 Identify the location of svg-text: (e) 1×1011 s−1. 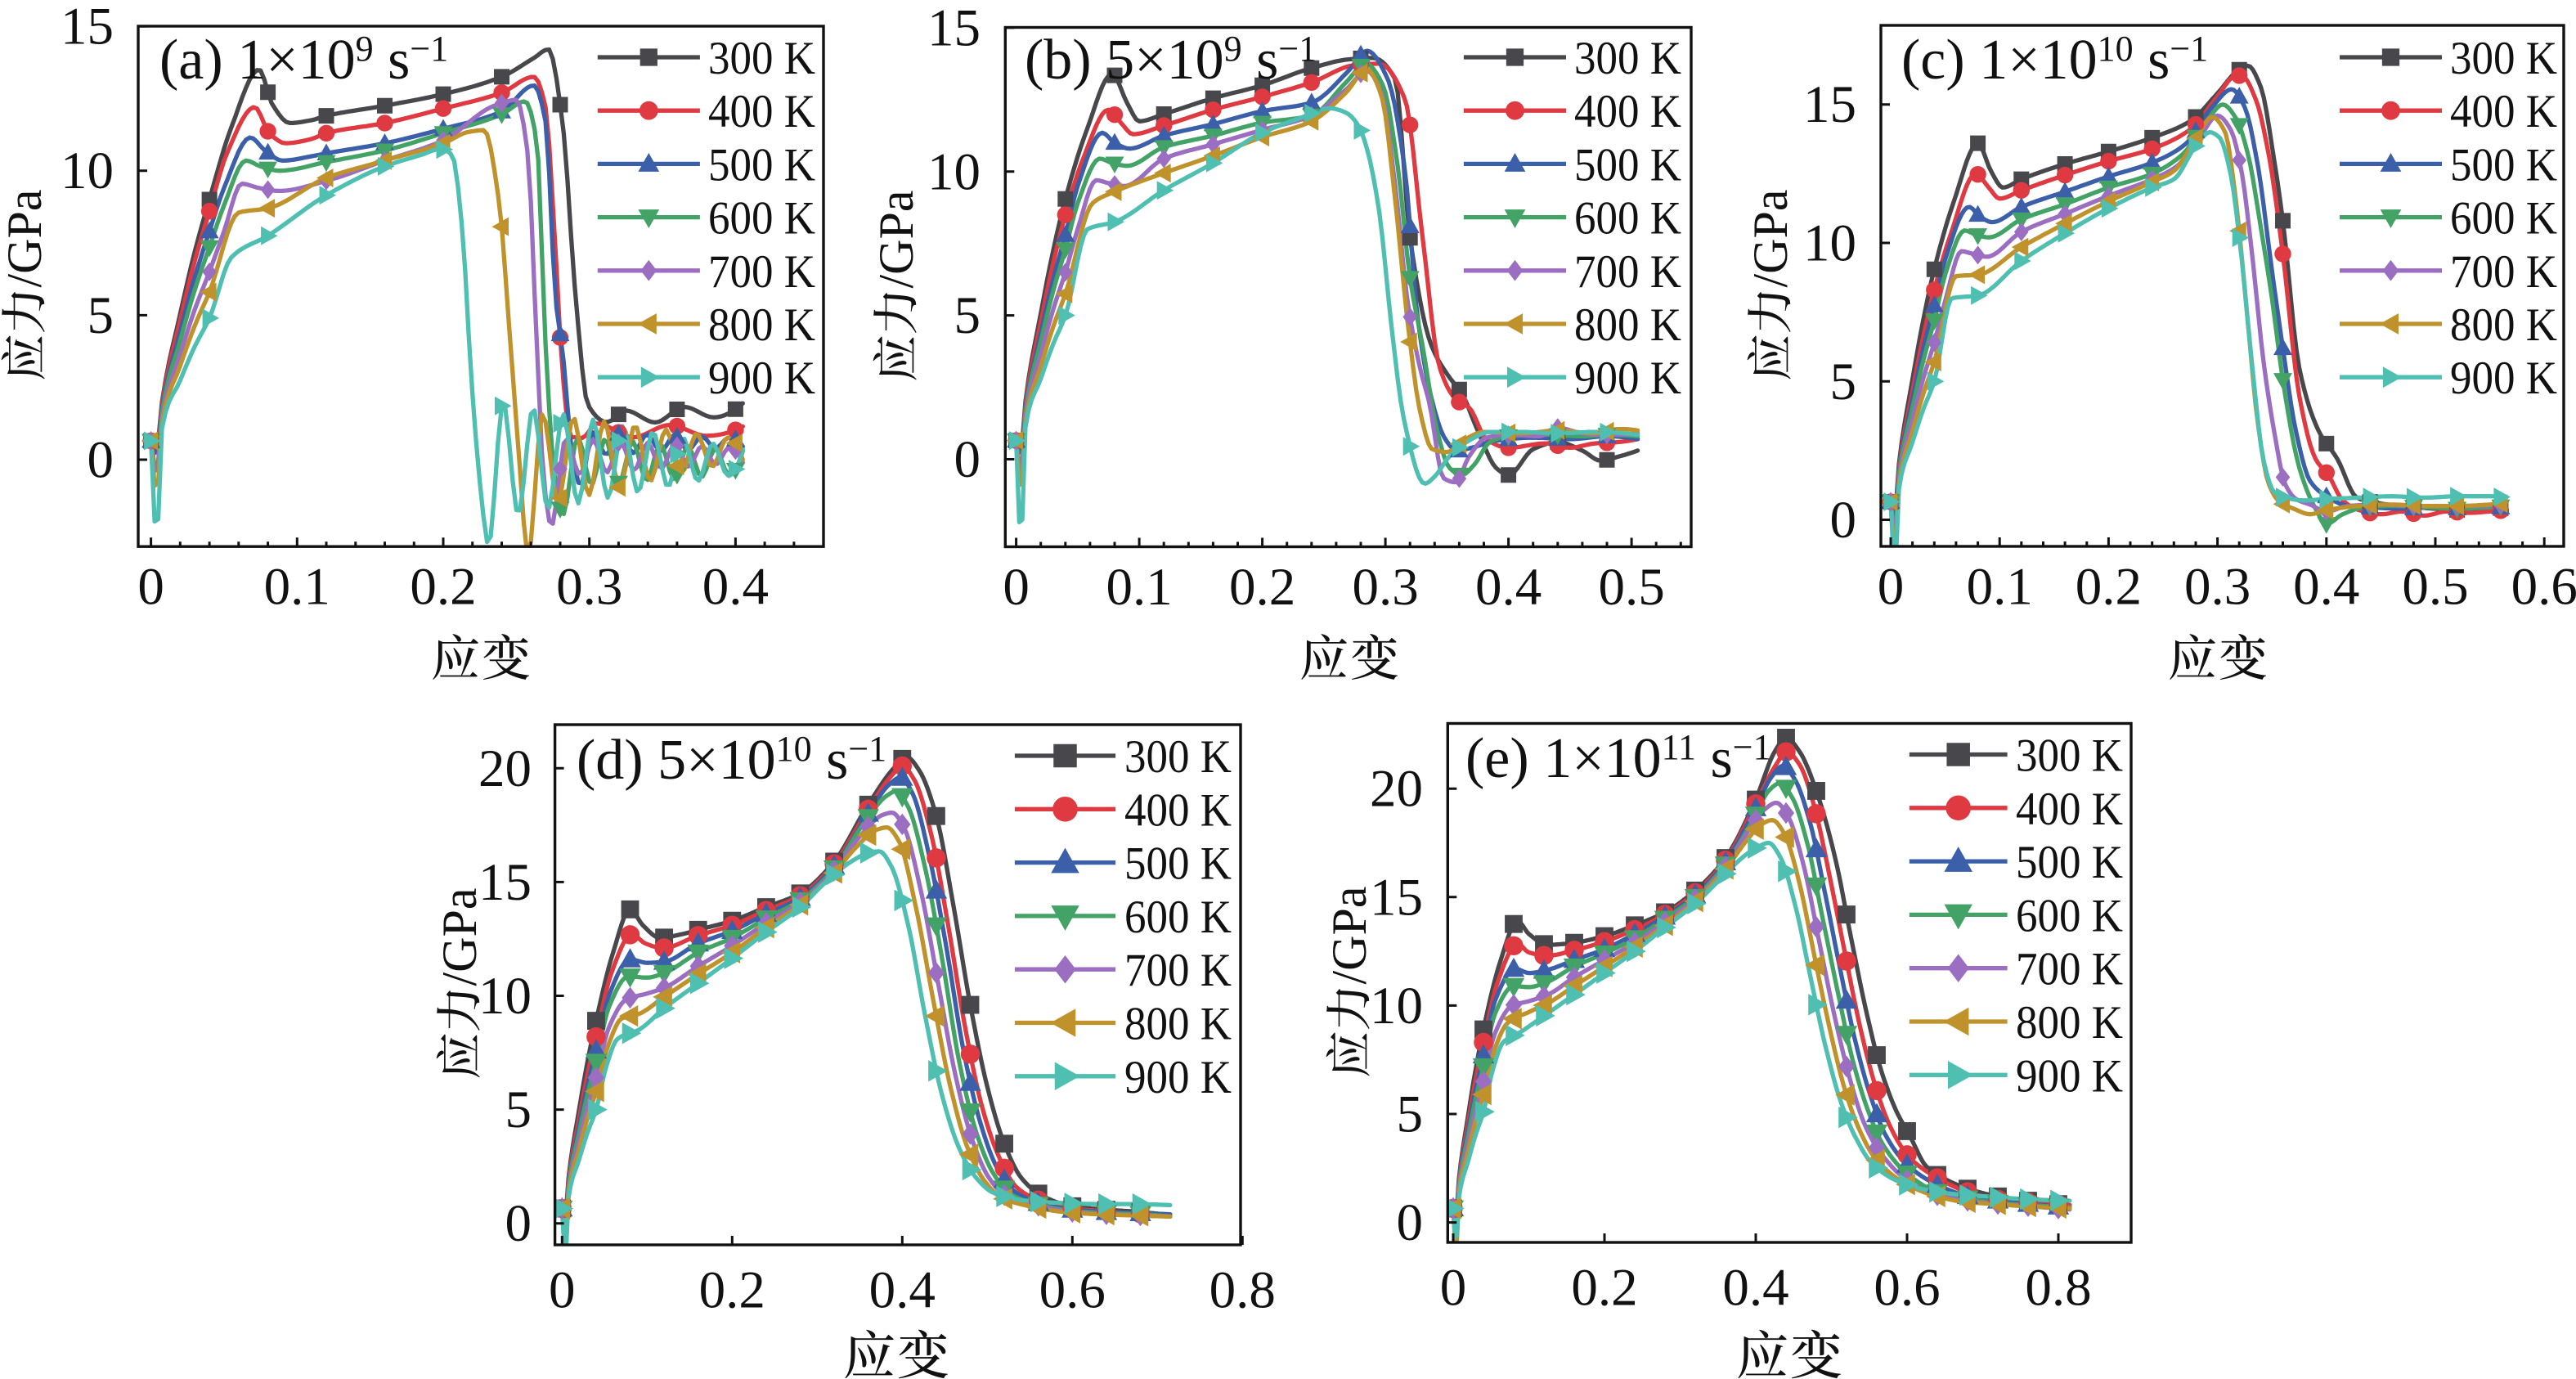
(1618, 758).